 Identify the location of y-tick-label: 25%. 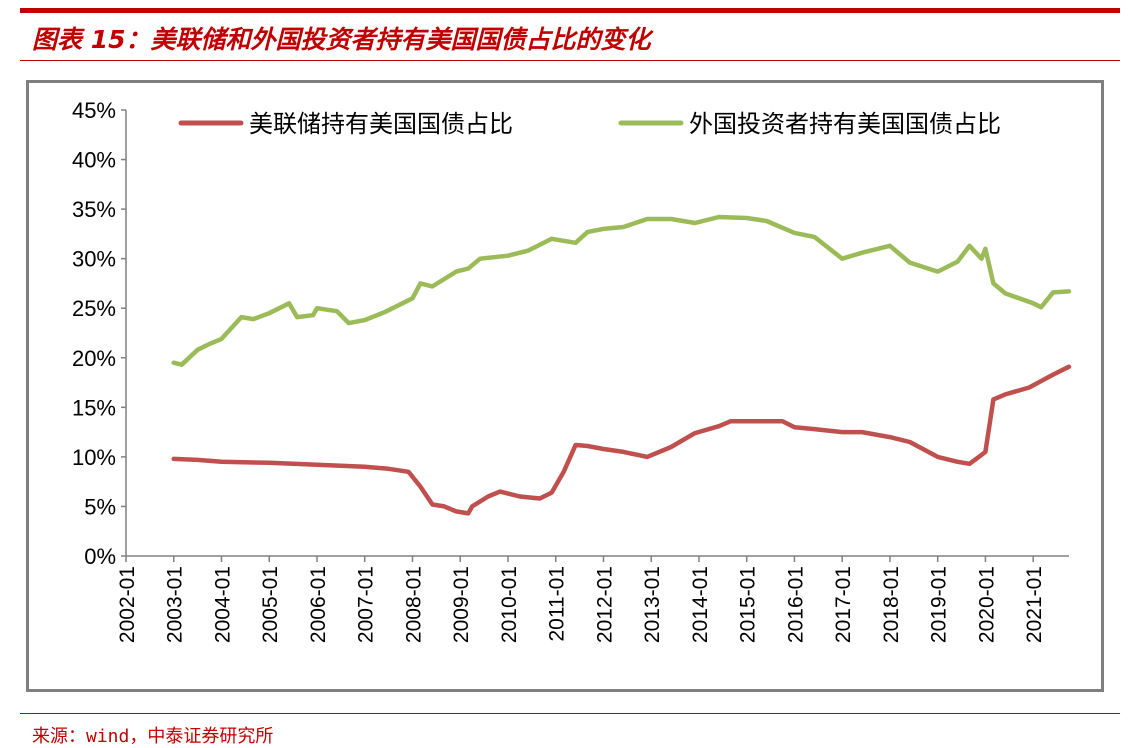
(94, 308).